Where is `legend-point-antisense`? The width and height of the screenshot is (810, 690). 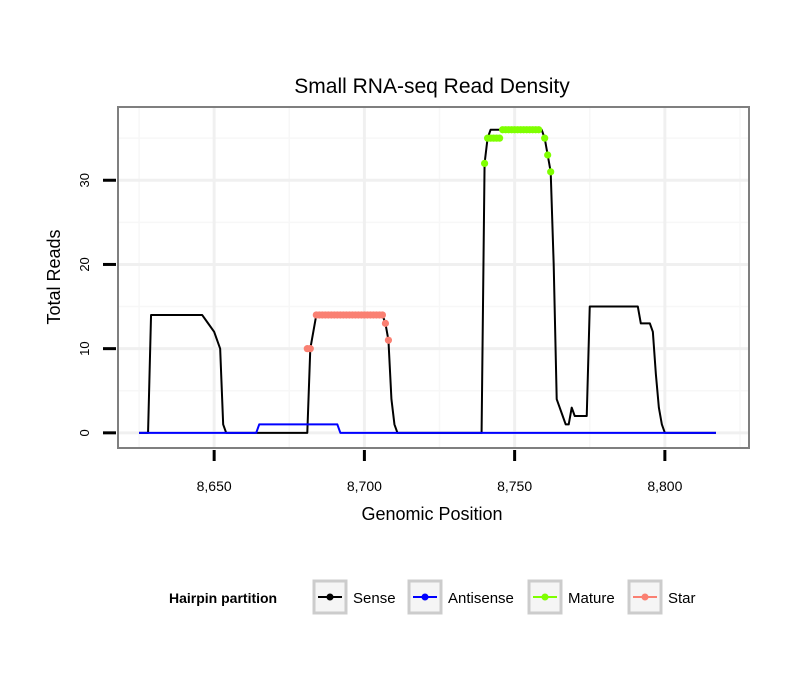
legend-point-antisense is located at coordinates (425, 597).